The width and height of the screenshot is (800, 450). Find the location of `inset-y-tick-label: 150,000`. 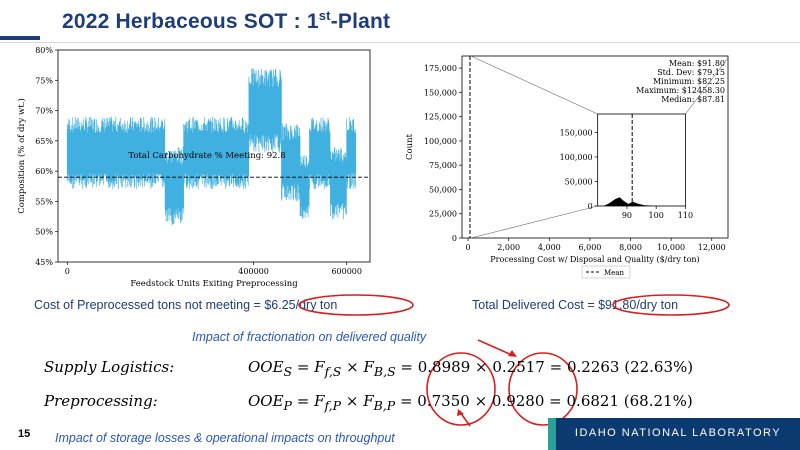

inset-y-tick-label: 150,000 is located at coordinates (576, 132).